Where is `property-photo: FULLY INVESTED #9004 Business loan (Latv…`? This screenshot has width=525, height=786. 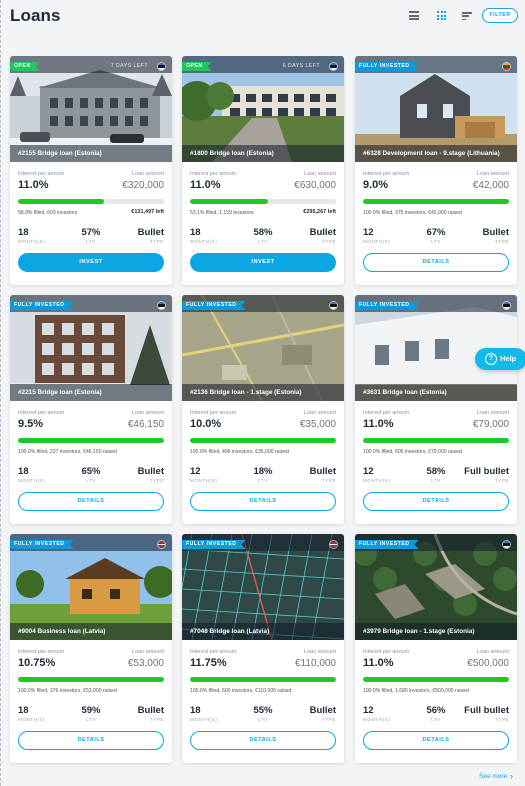
property-photo: FULLY INVESTED #9004 Business loan (Latv… is located at coordinates (91, 587).